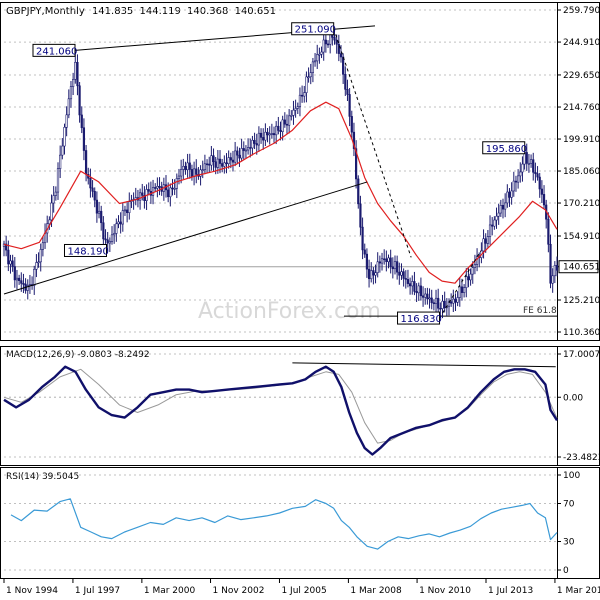 Image resolution: width=600 pixels, height=600 pixels. I want to click on price-label: 148.190, so click(87, 251).